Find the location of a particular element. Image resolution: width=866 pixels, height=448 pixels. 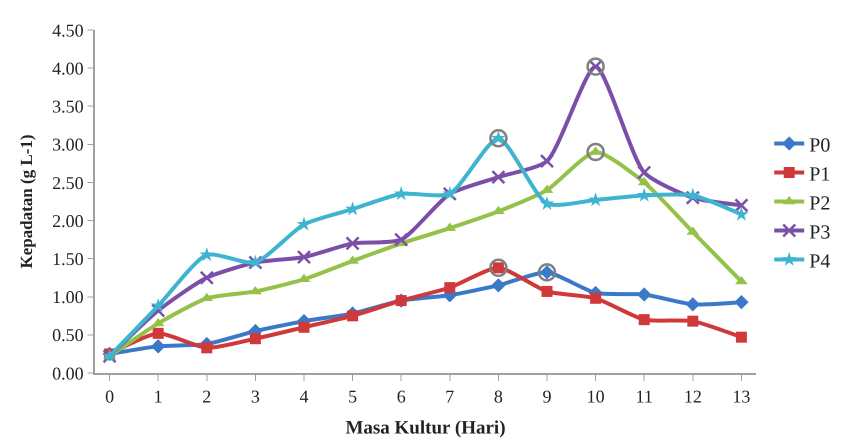

y-tick-label: 4.50 is located at coordinates (68, 30).